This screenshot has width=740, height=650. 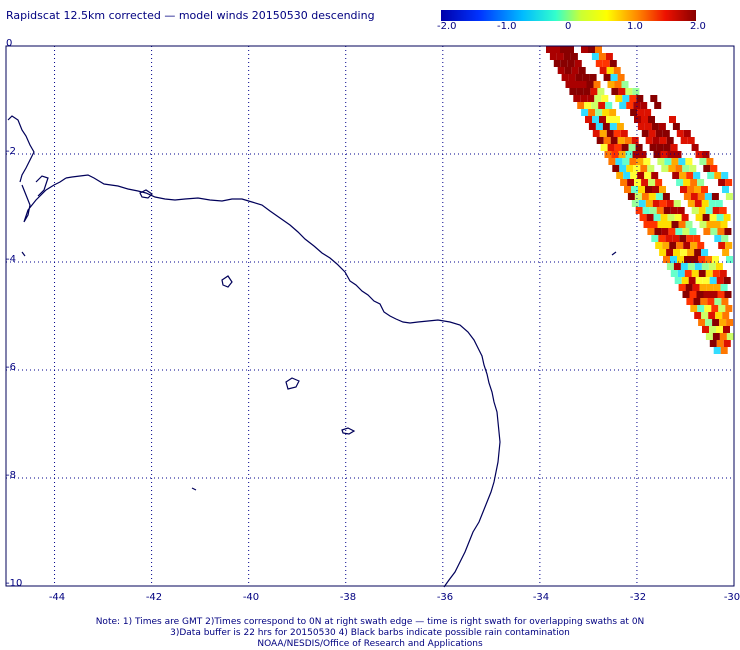 What do you see at coordinates (635, 26) in the screenshot?
I see `colorbar-label-pos1: 1.0` at bounding box center [635, 26].